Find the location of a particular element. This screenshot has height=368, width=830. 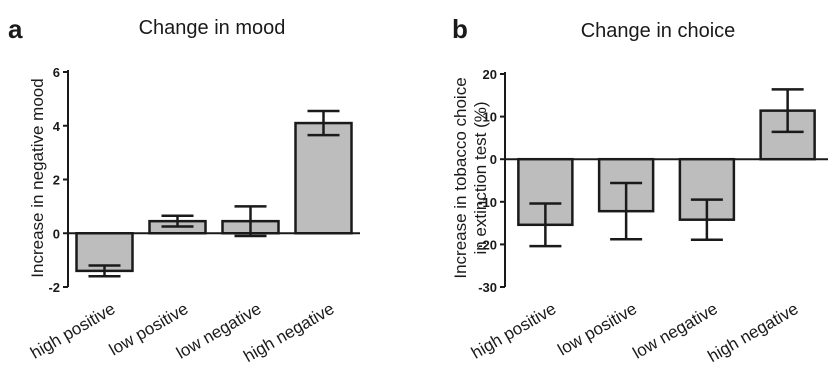

panel-a-letter: a is located at coordinates (15, 29).